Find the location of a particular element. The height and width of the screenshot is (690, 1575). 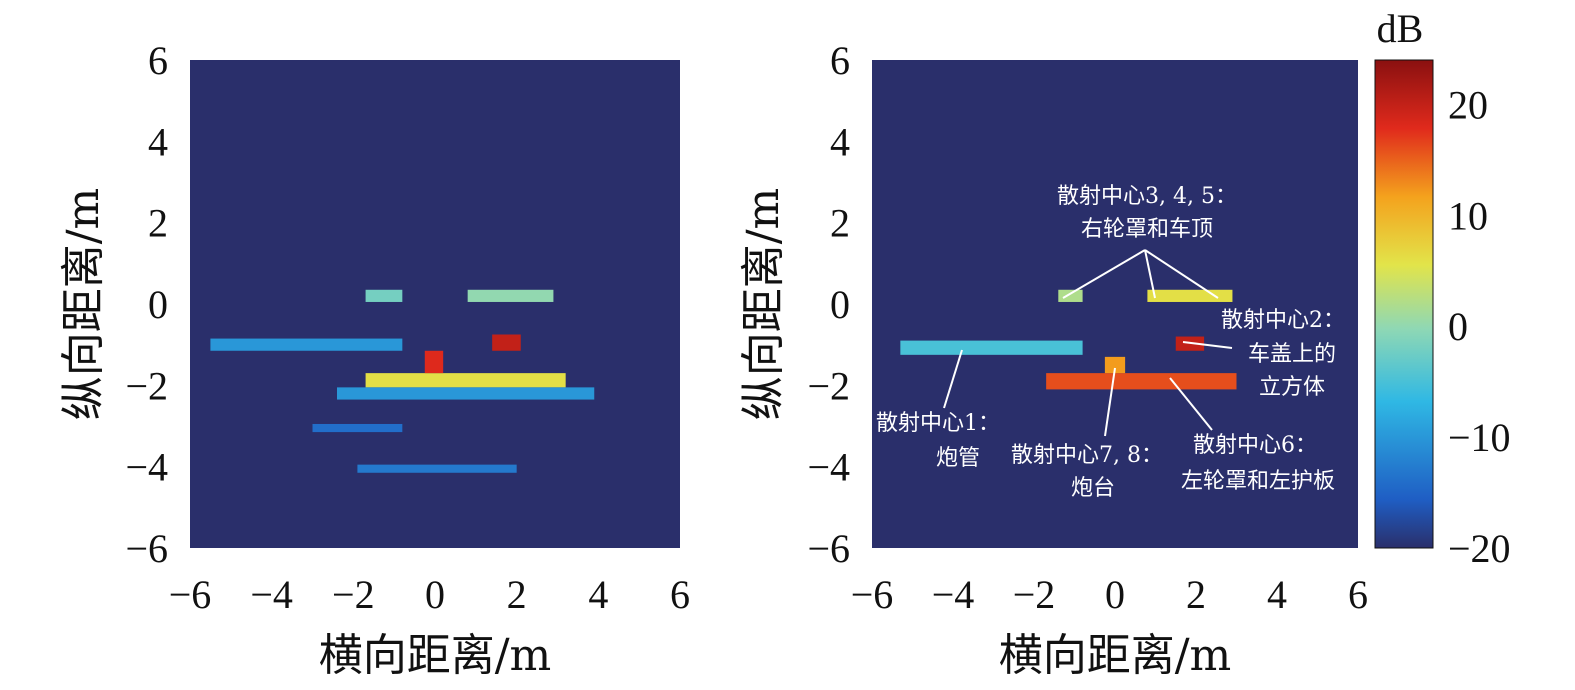

annotation-line: 炮台 is located at coordinates (1093, 488).